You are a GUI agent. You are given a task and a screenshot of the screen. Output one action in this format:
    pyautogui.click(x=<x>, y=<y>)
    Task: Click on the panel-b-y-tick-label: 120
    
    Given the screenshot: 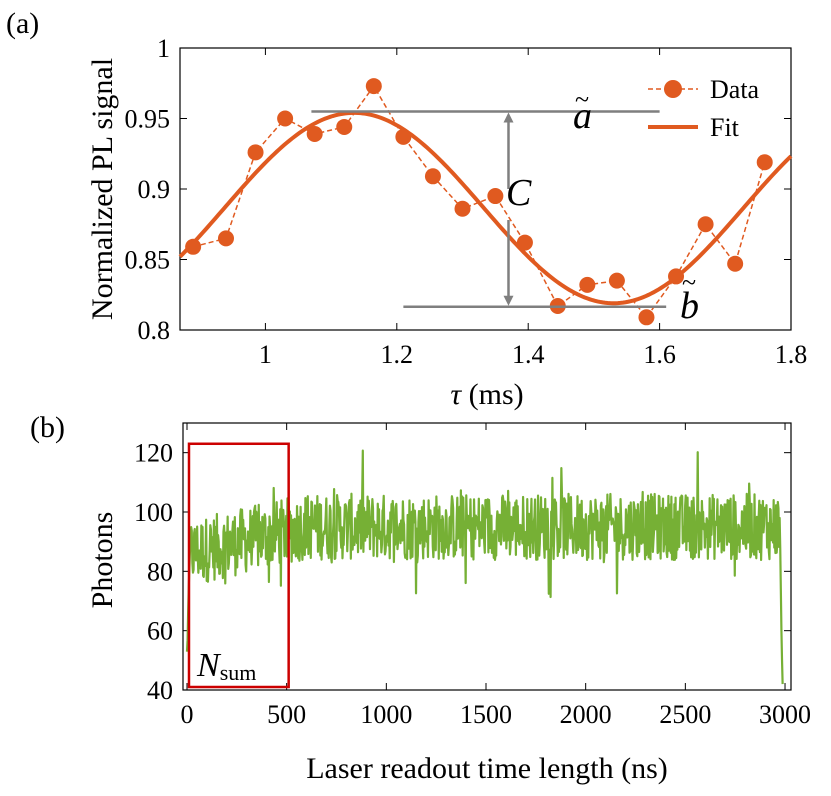 What is the action you would take?
    pyautogui.click(x=153, y=453)
    